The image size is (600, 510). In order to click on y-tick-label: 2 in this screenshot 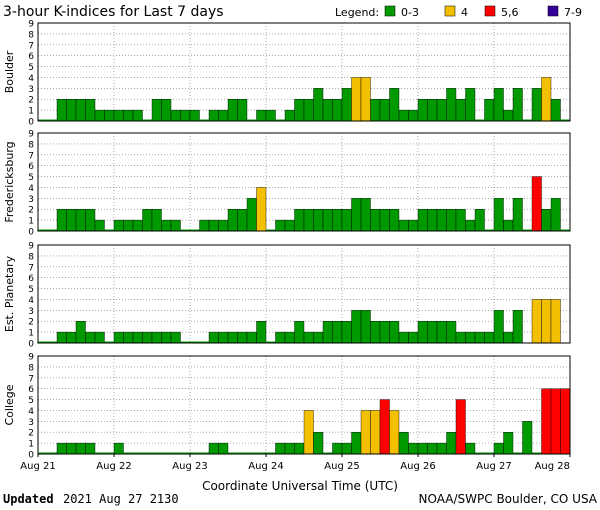, I will do `click(31, 101)`.